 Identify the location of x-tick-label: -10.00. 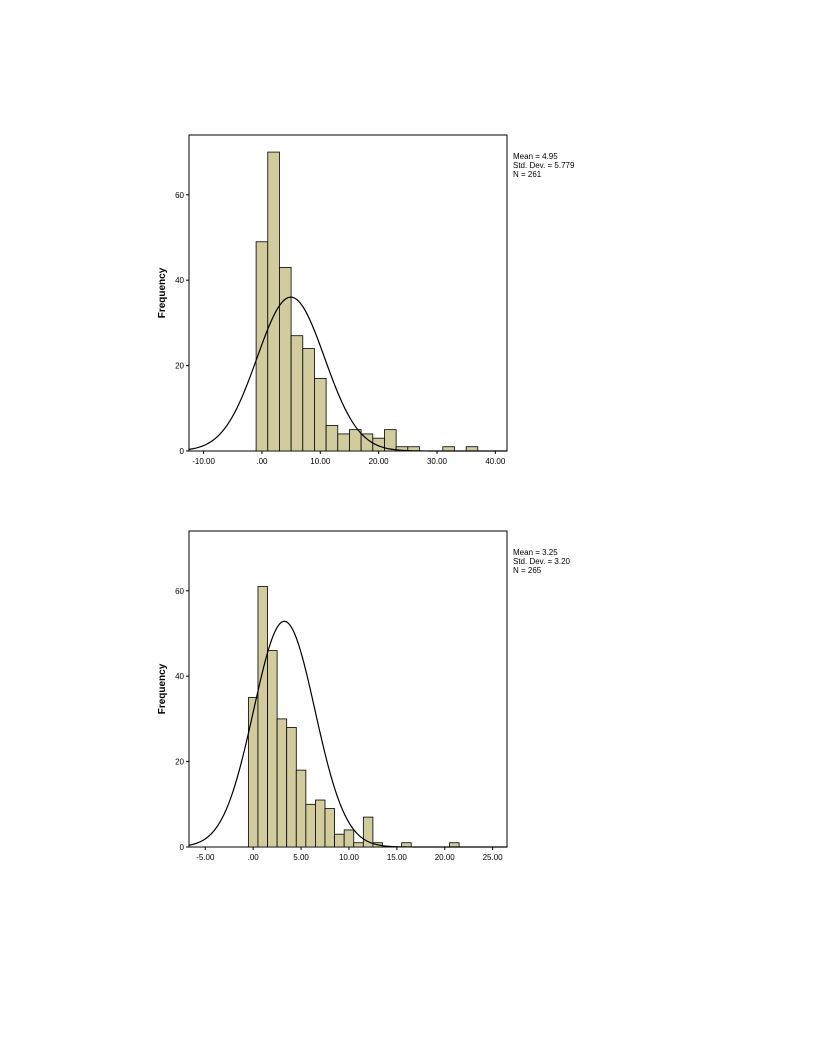
(203, 461).